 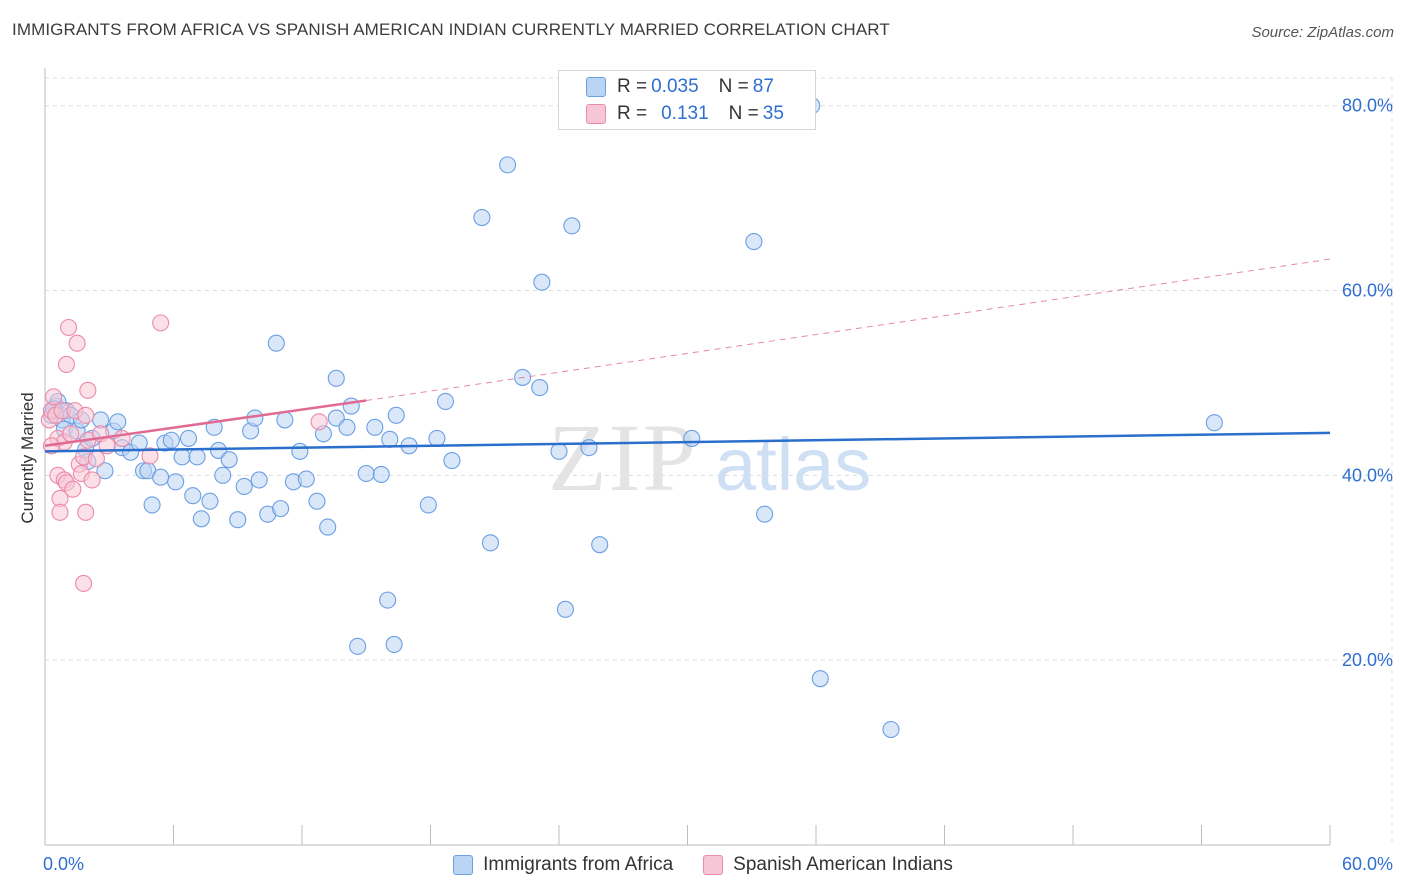 I want to click on legend-label: Spanish American Indians, so click(x=843, y=864).